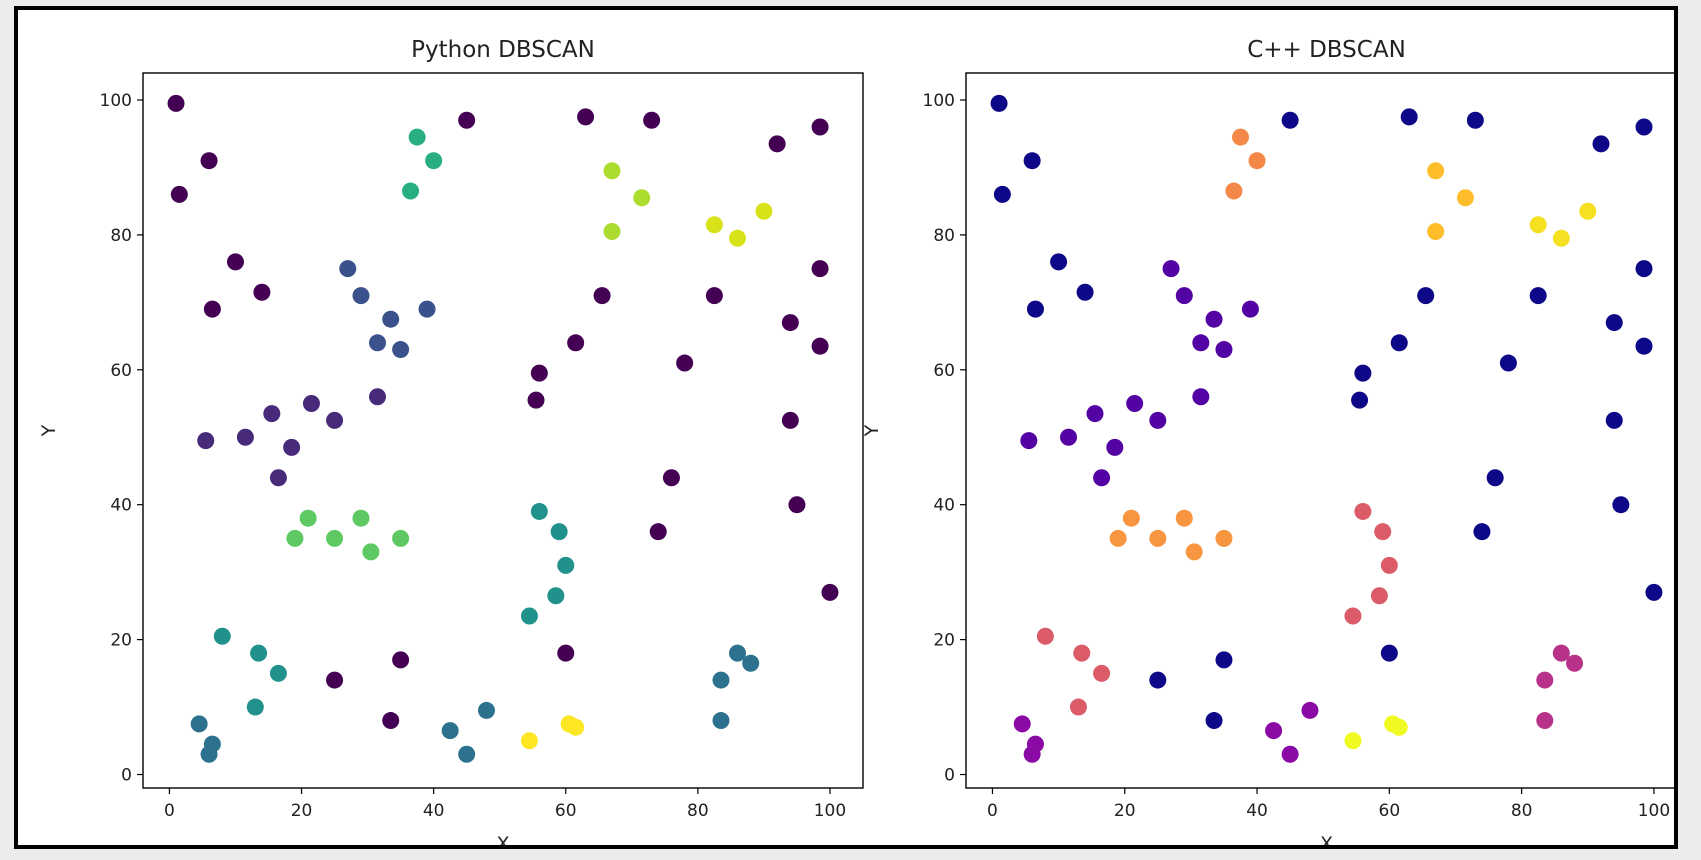  I want to click on cpp-y-tick-label: 20, so click(944, 641).